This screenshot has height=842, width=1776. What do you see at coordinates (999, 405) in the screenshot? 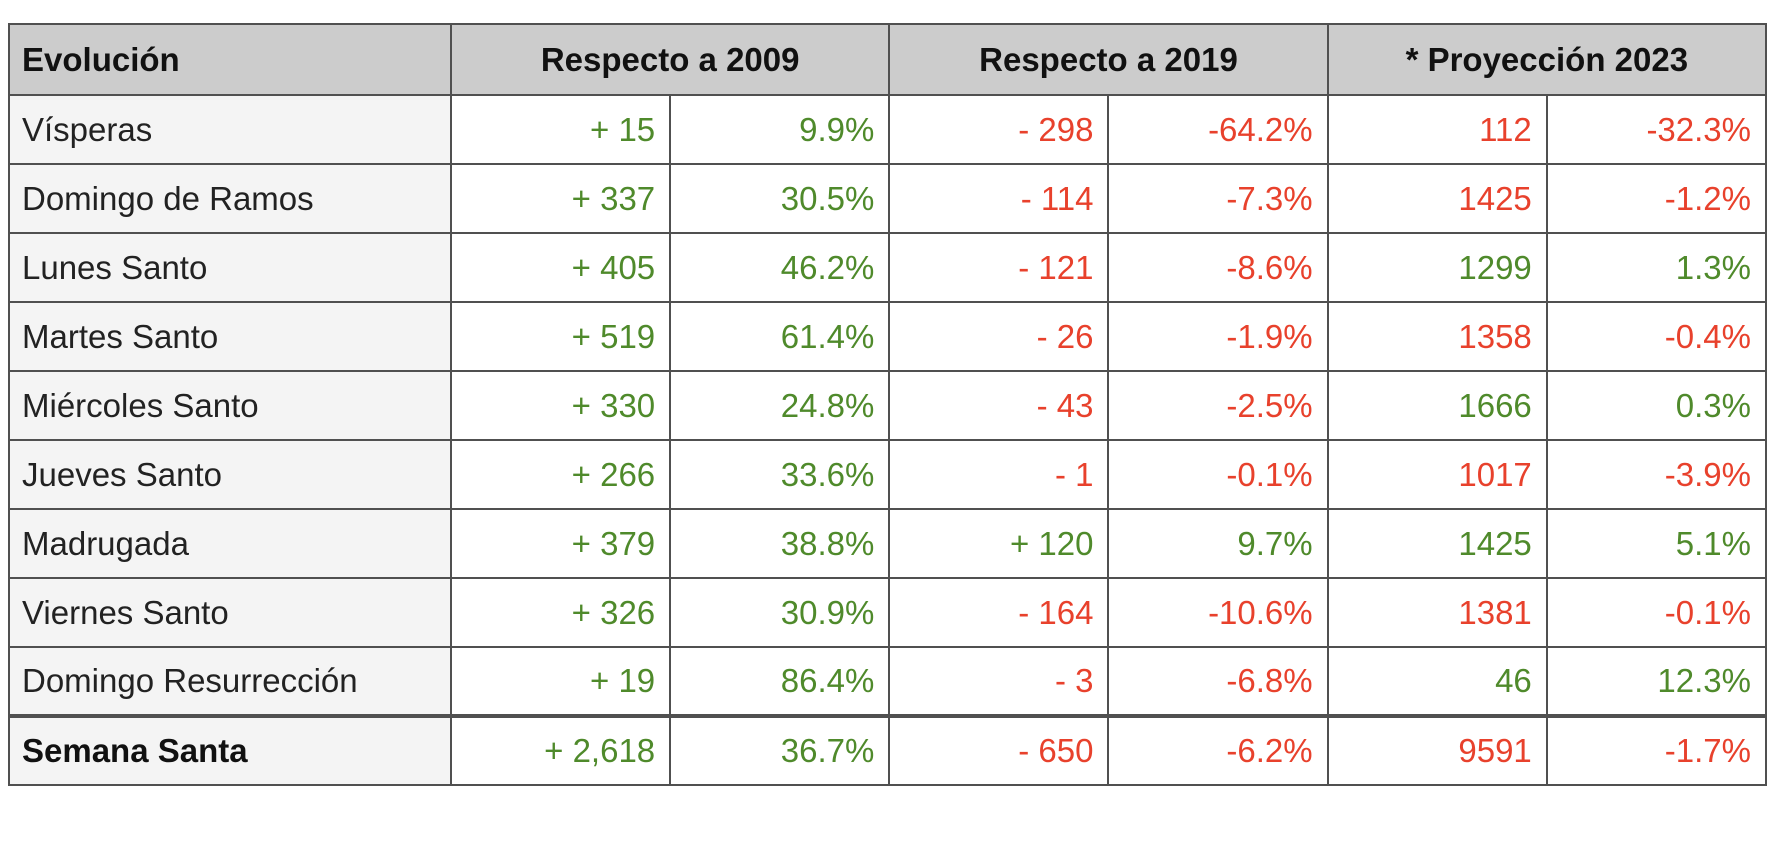
I see `cell-diff-2019: - 43` at bounding box center [999, 405].